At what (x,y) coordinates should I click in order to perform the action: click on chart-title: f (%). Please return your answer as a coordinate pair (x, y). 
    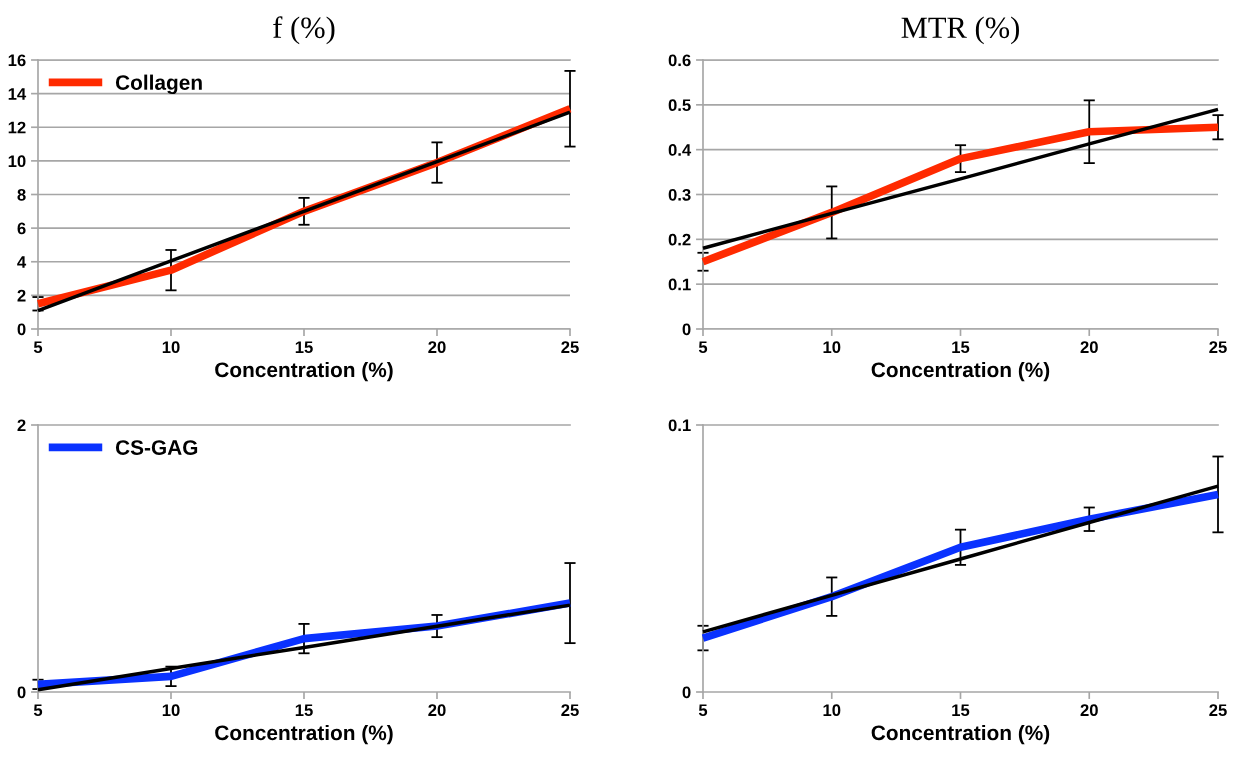
    Looking at the image, I should click on (304, 30).